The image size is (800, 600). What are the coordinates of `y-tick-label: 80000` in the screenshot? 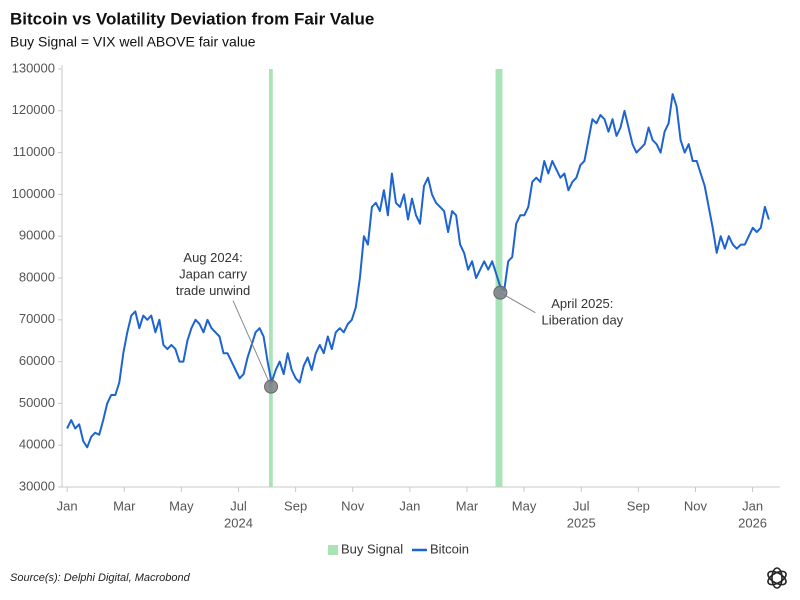 It's located at (37, 276).